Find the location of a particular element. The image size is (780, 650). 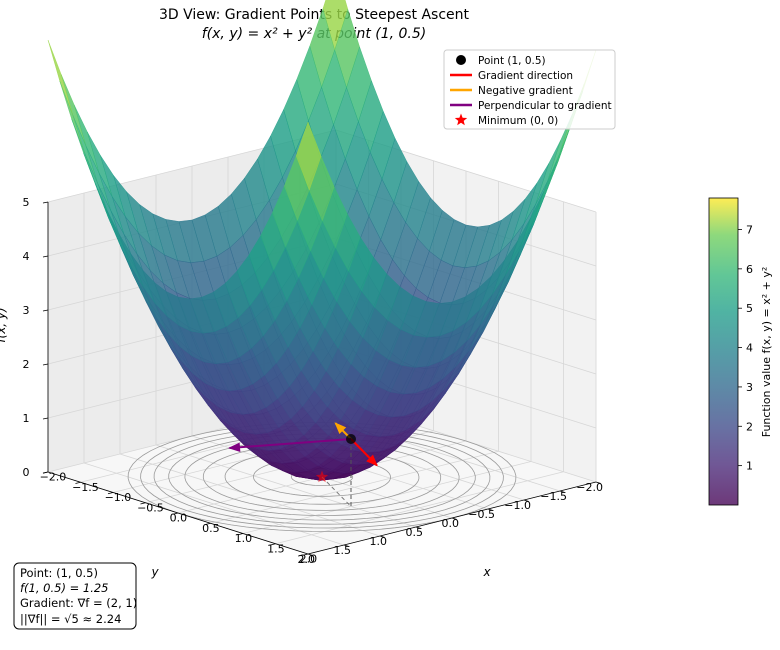

y-tick-label: 1.0 is located at coordinates (379, 541).